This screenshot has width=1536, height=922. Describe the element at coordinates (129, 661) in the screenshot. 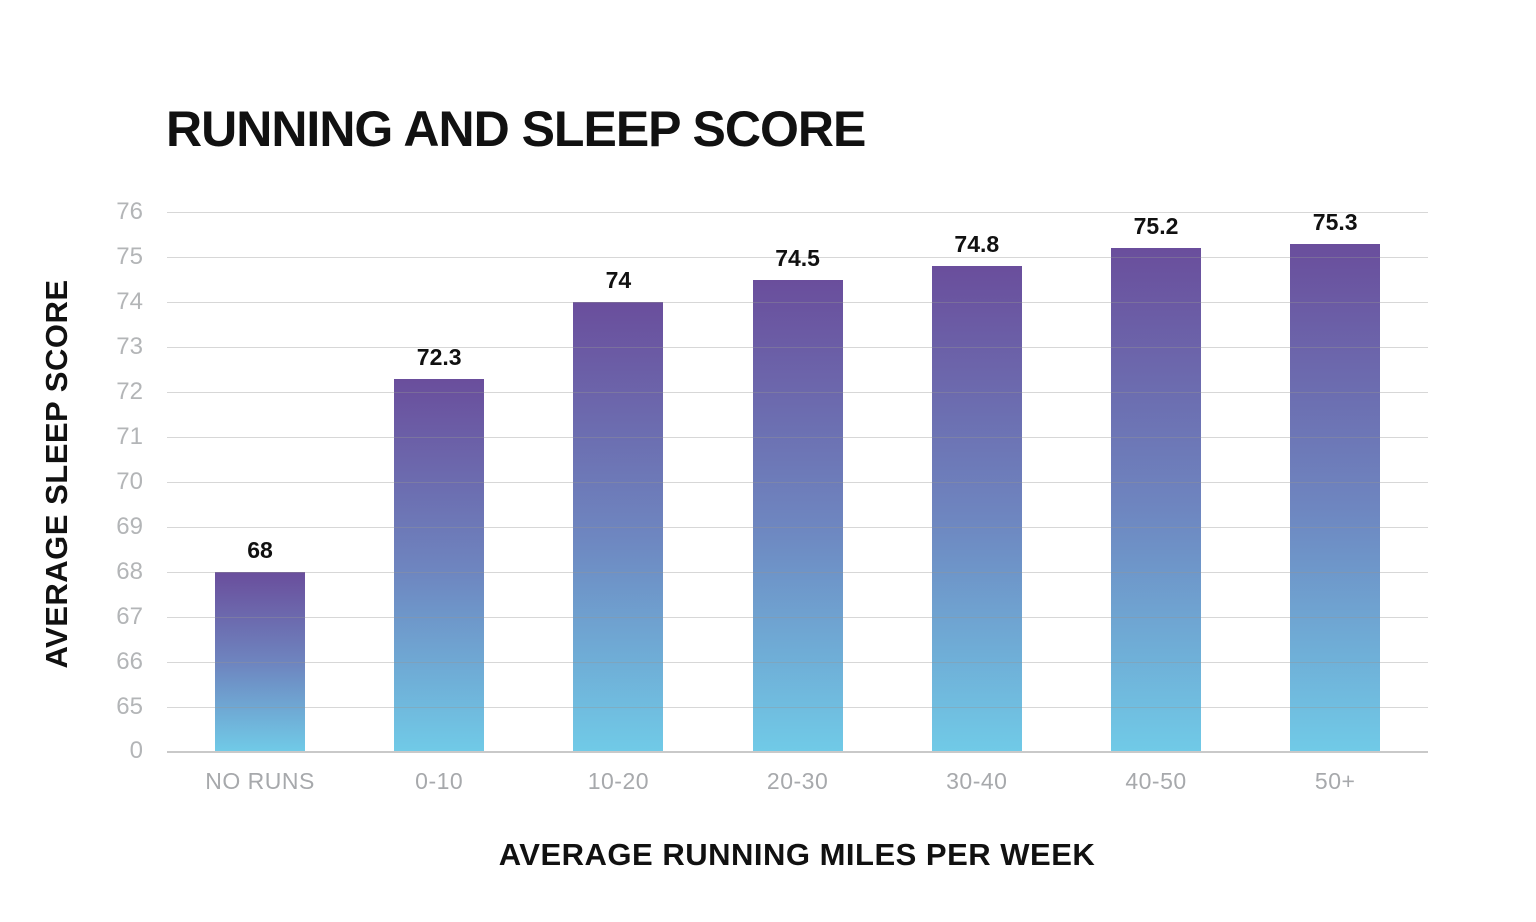

I see `ytick-label-66: 66` at that location.